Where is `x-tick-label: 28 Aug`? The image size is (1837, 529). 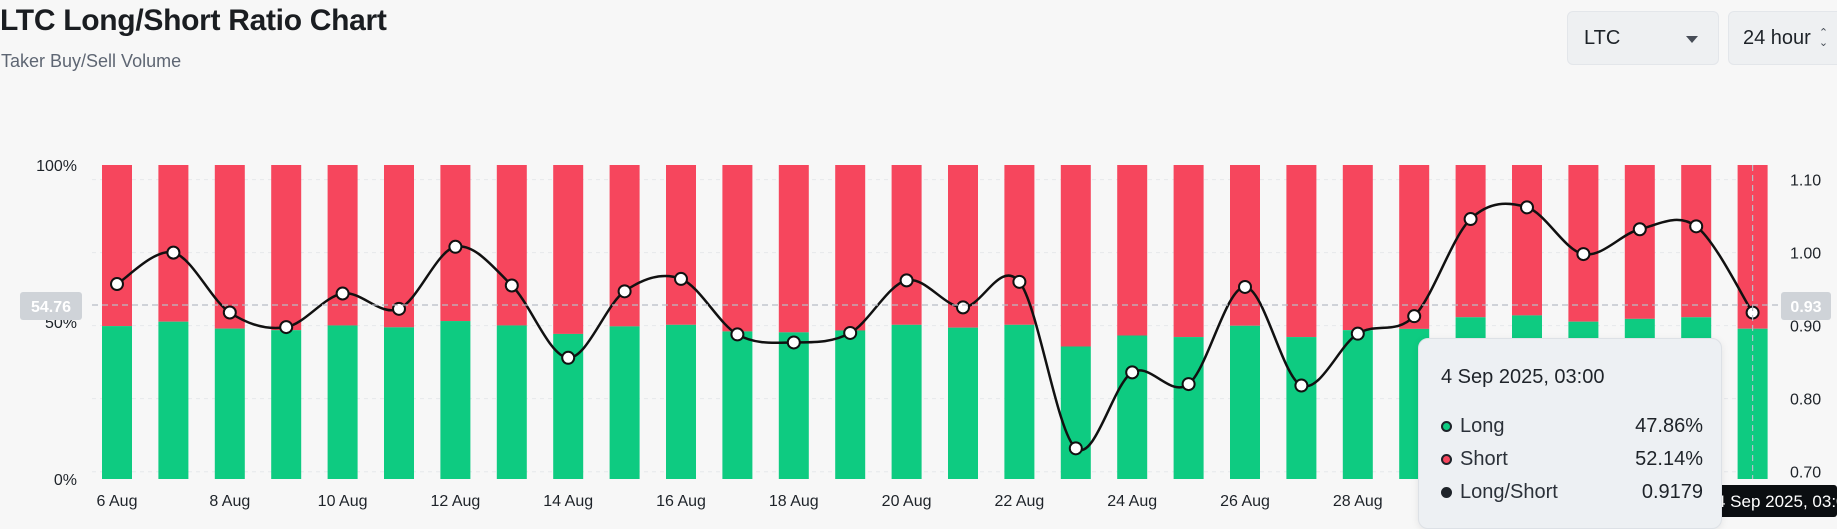 x-tick-label: 28 Aug is located at coordinates (1358, 501).